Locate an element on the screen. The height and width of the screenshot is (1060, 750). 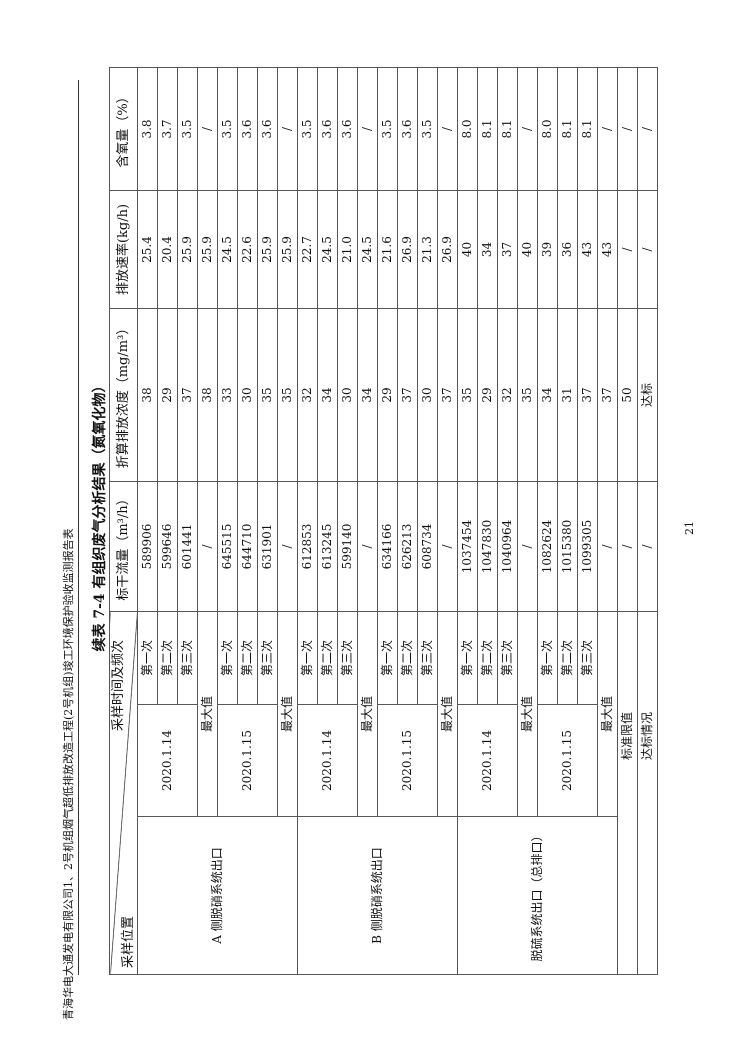
rate-cell: 43 is located at coordinates (587, 249).